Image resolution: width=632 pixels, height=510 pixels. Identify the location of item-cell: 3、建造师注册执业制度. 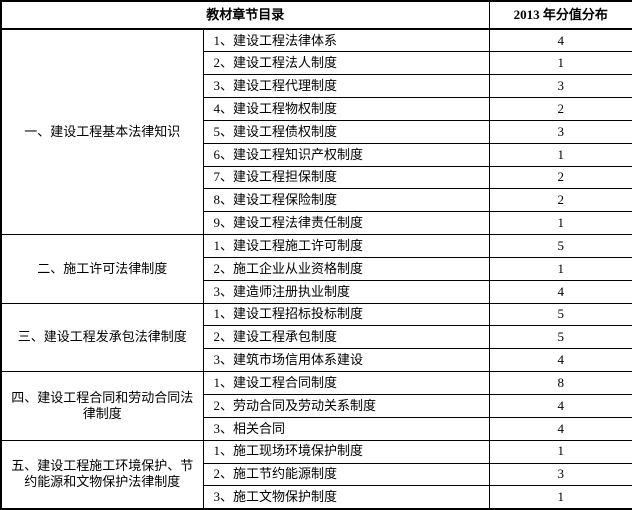
(346, 291).